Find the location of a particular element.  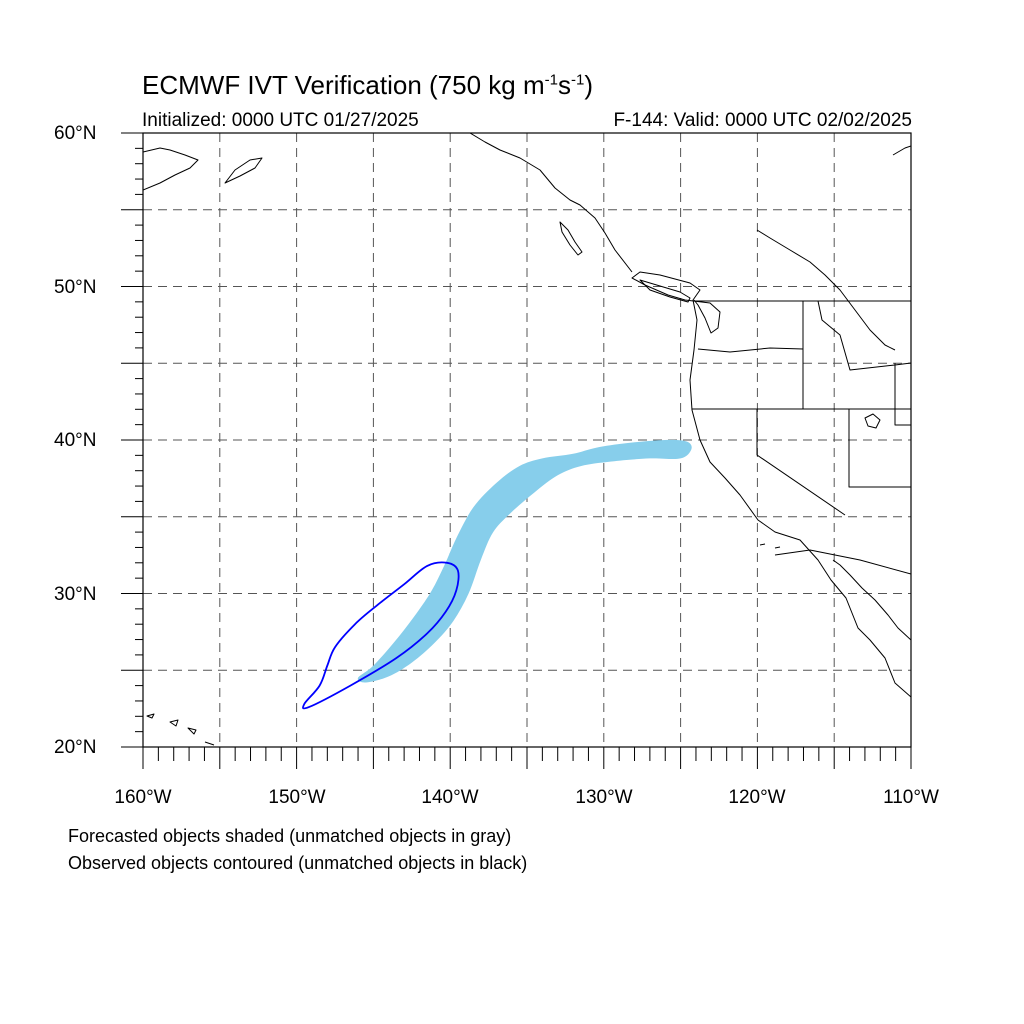

observed-ivt-contour is located at coordinates (381, 635).